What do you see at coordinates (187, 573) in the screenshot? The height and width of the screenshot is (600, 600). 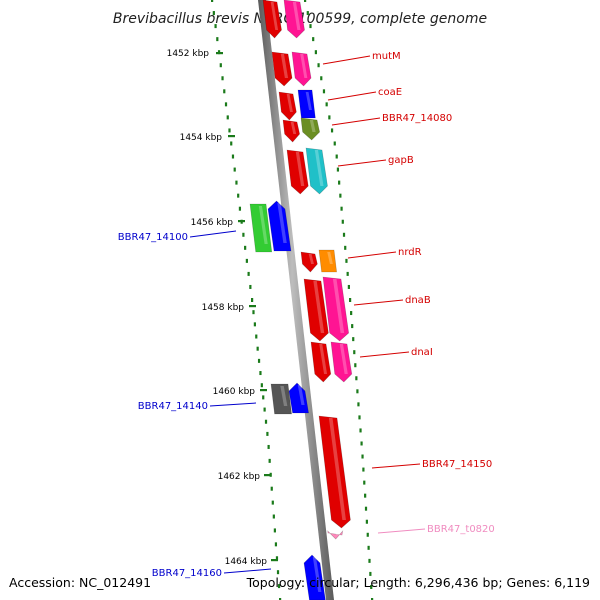 I see `gene-label-BBR47_14160: BBR47_14160` at bounding box center [187, 573].